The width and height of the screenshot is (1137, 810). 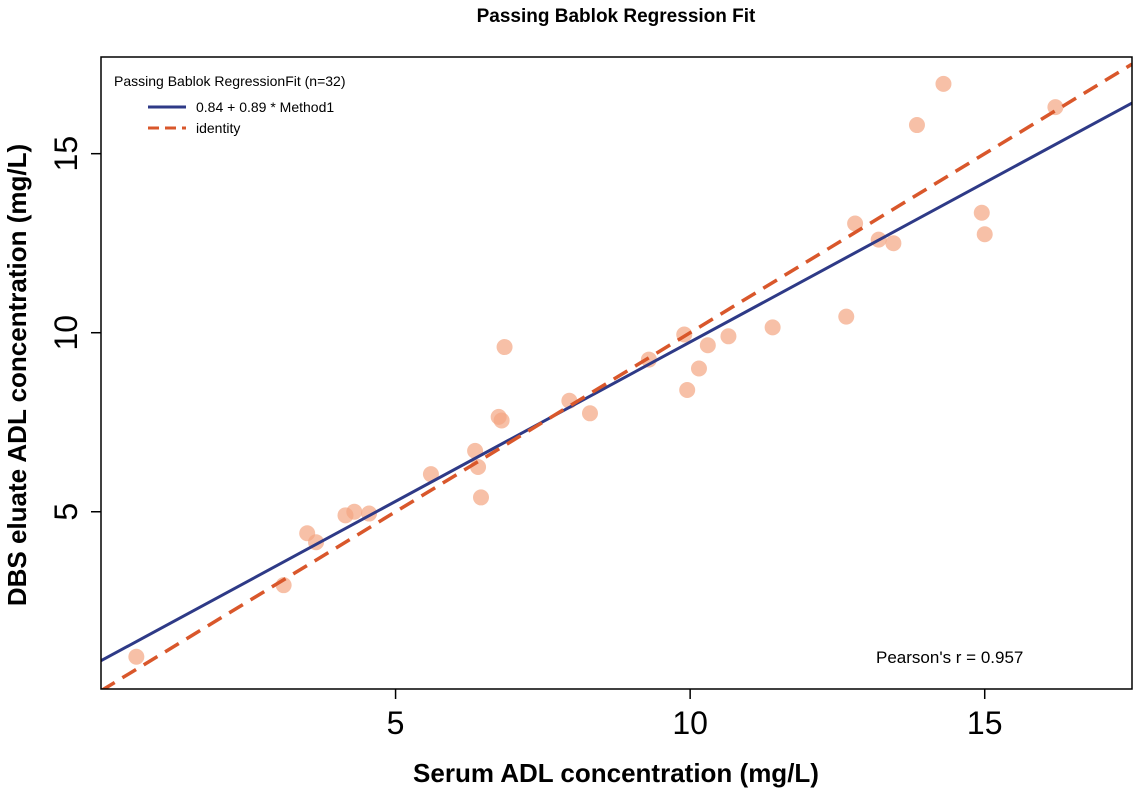 I want to click on x-axis-label: Serum ADL concentration (mg/L), so click(x=616, y=773).